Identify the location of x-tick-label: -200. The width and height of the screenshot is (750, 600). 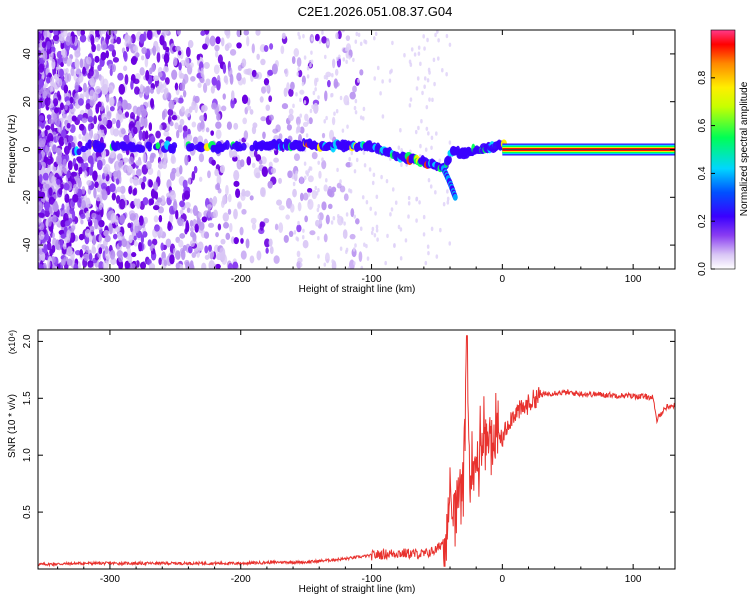
(241, 279).